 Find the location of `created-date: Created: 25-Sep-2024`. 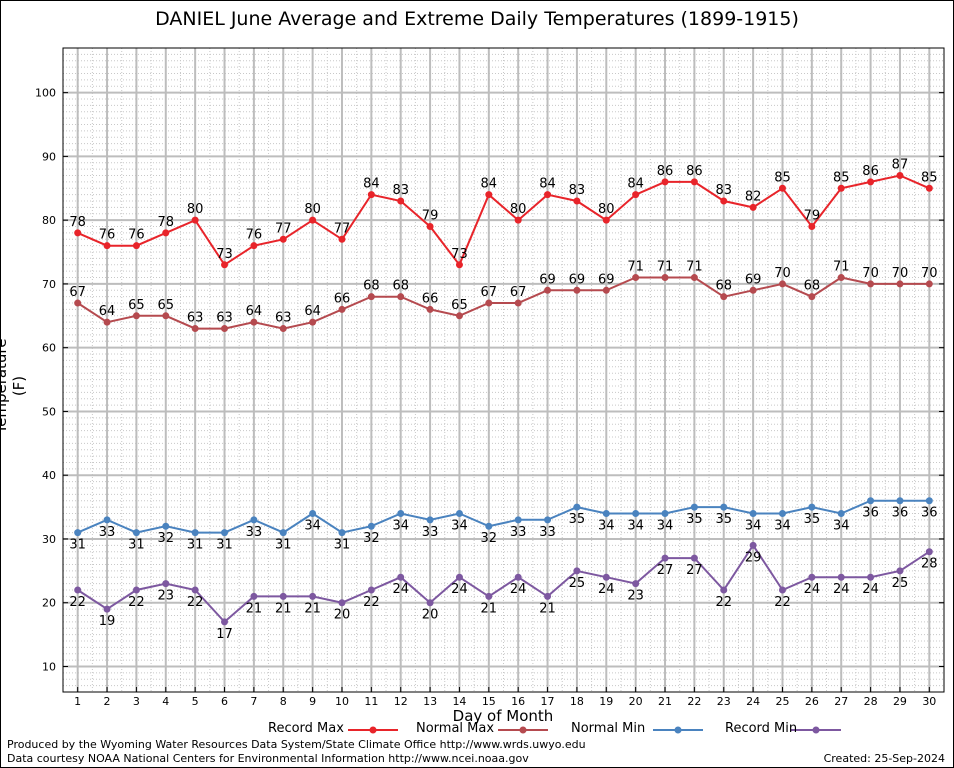

created-date: Created: 25-Sep-2024 is located at coordinates (884, 758).